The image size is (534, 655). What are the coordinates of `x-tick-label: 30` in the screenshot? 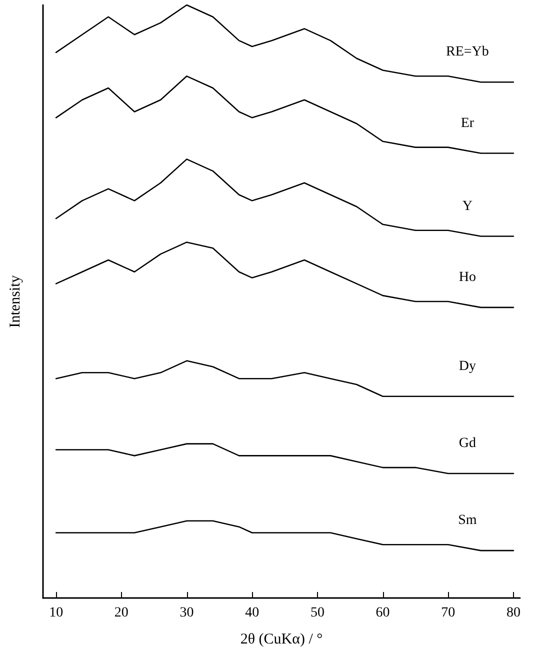 It's located at (187, 613).